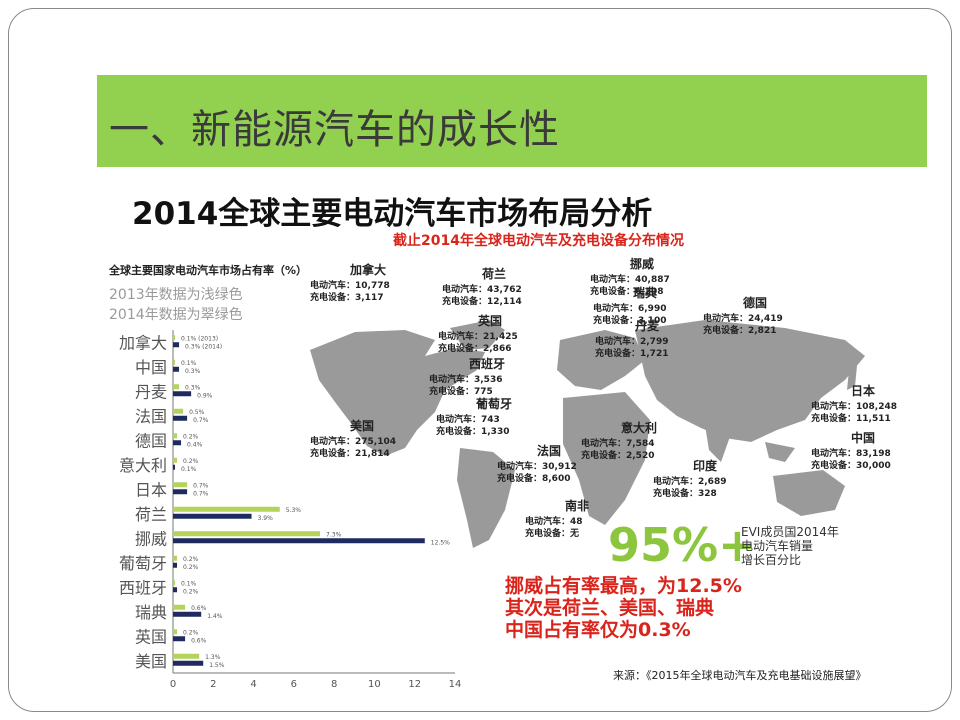  What do you see at coordinates (647, 325) in the screenshot?
I see `map-country-name: 丹麦` at bounding box center [647, 325].